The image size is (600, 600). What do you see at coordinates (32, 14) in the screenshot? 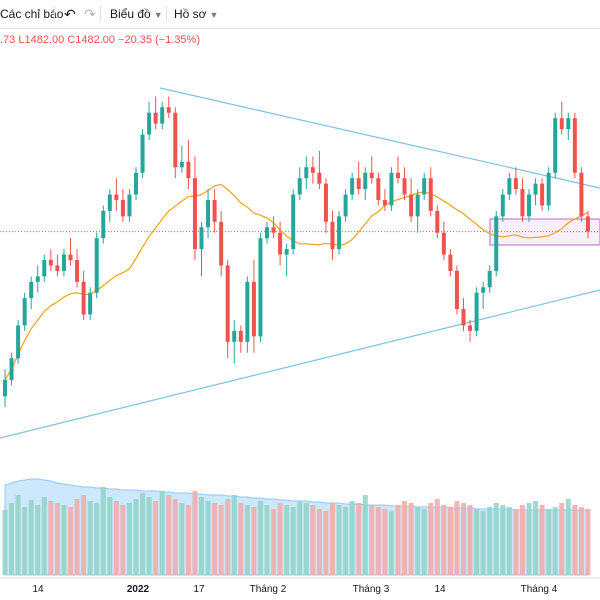
I see `indicators-button: Các chỉ báo` at bounding box center [32, 14].